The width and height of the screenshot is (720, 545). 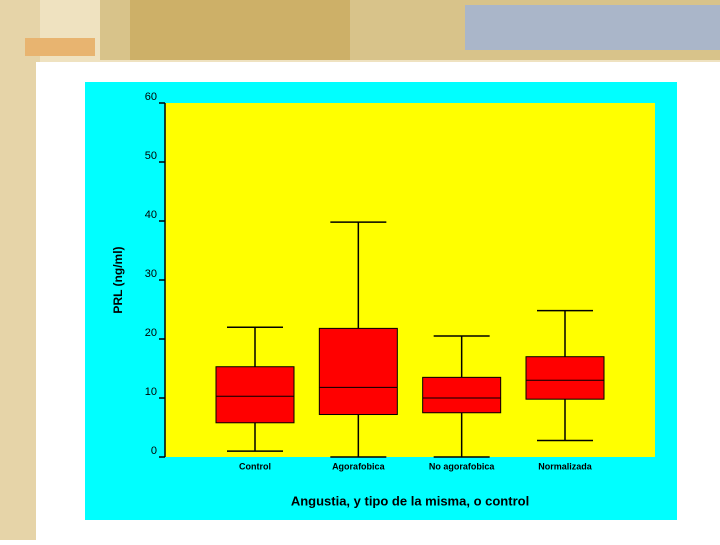 I want to click on y-tick-label: 60, so click(x=151, y=97).